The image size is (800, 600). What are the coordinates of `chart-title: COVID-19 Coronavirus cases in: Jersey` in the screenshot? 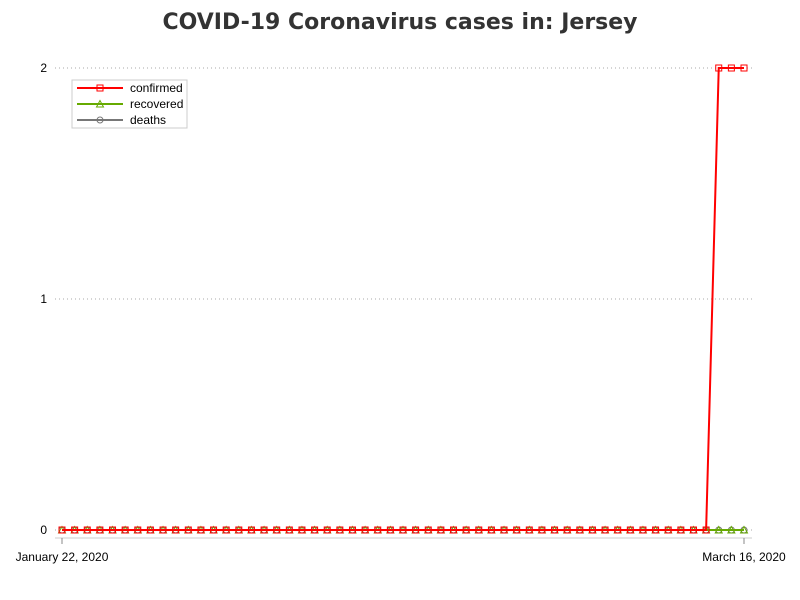 It's located at (400, 22).